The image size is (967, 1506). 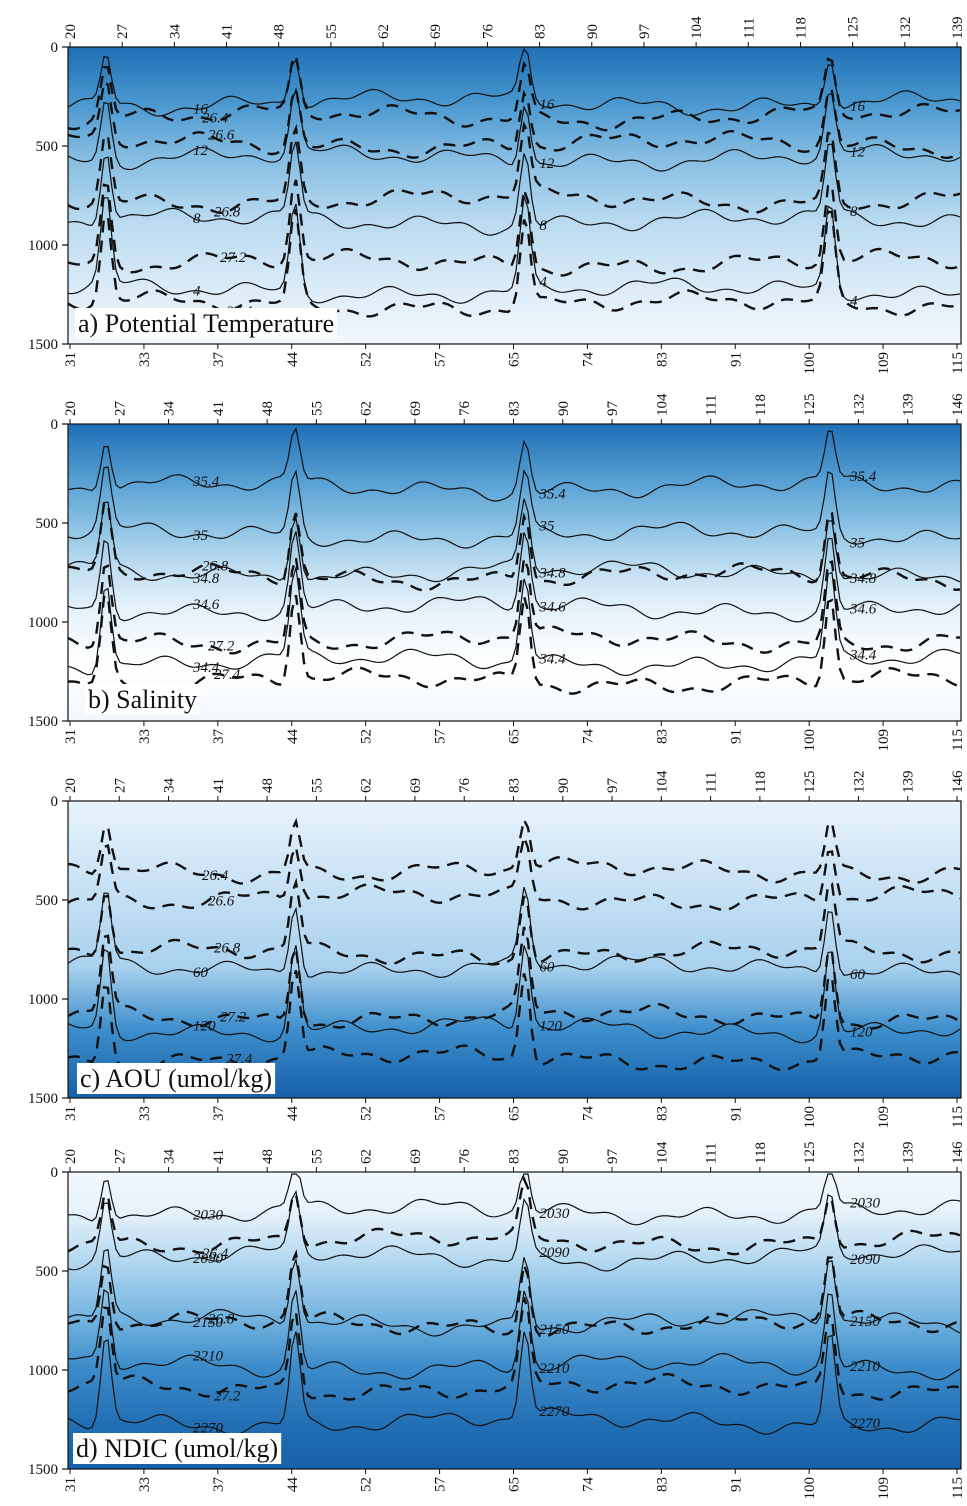 I want to click on isopycnal-label: 26.4, so click(x=215, y=1254).